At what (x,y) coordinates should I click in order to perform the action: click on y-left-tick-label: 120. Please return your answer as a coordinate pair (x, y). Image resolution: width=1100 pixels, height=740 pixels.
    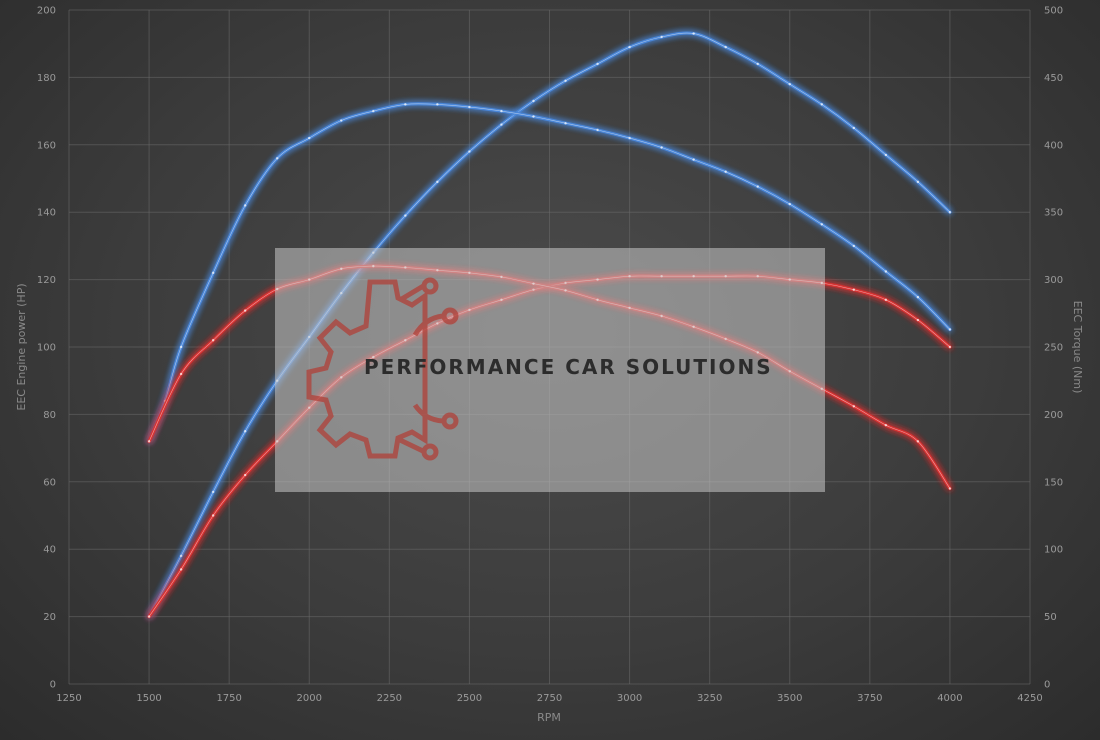
    Looking at the image, I should click on (46, 280).